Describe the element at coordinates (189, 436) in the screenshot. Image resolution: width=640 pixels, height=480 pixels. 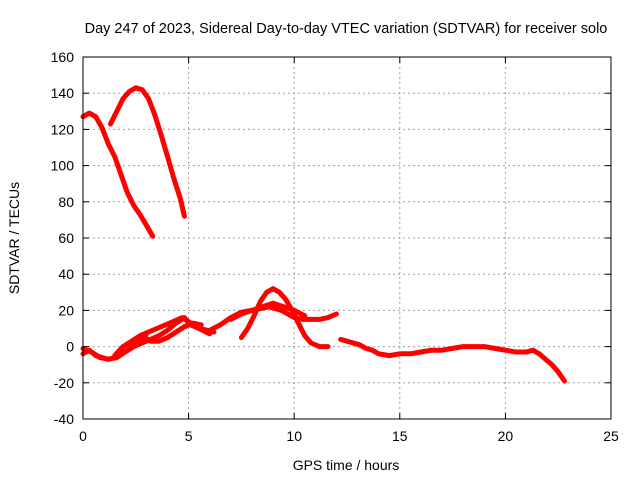
I see `x-tick-label: 5` at that location.